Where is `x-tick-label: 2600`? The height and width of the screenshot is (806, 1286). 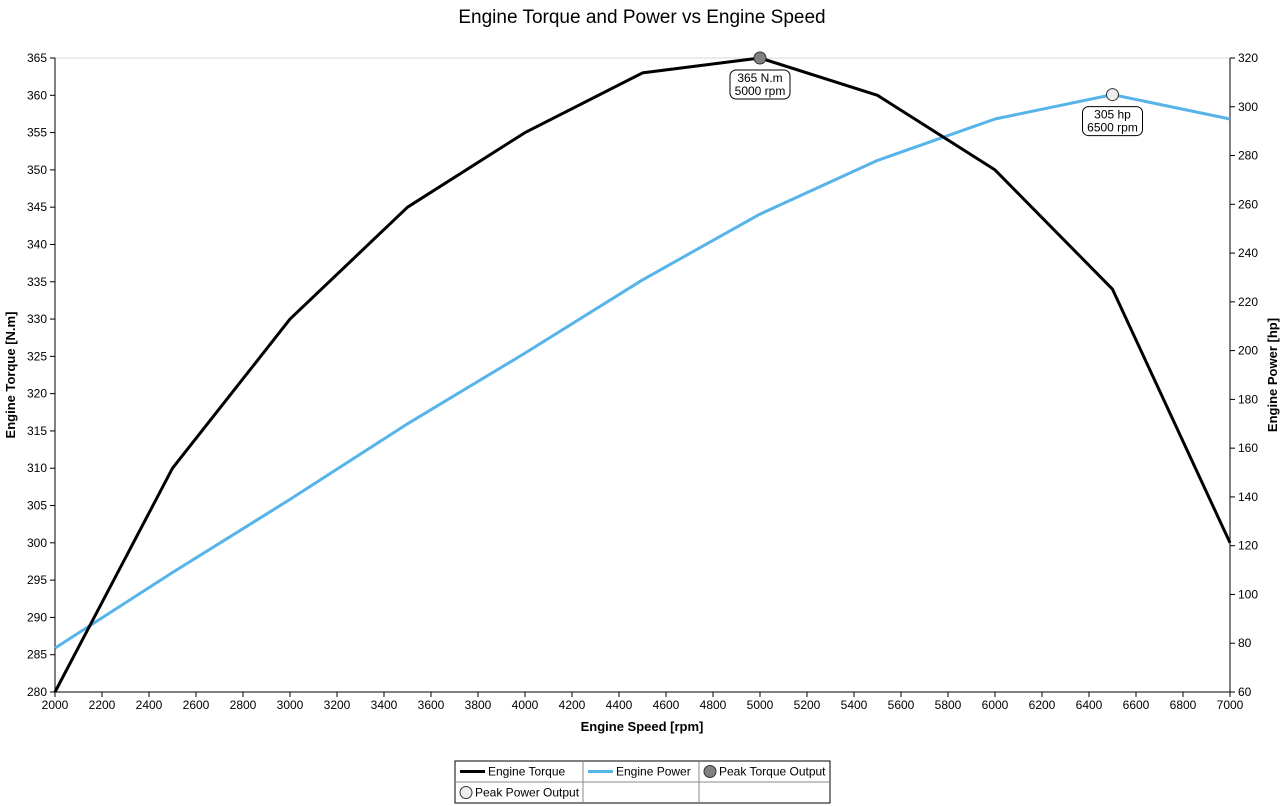 x-tick-label: 2600 is located at coordinates (196, 705).